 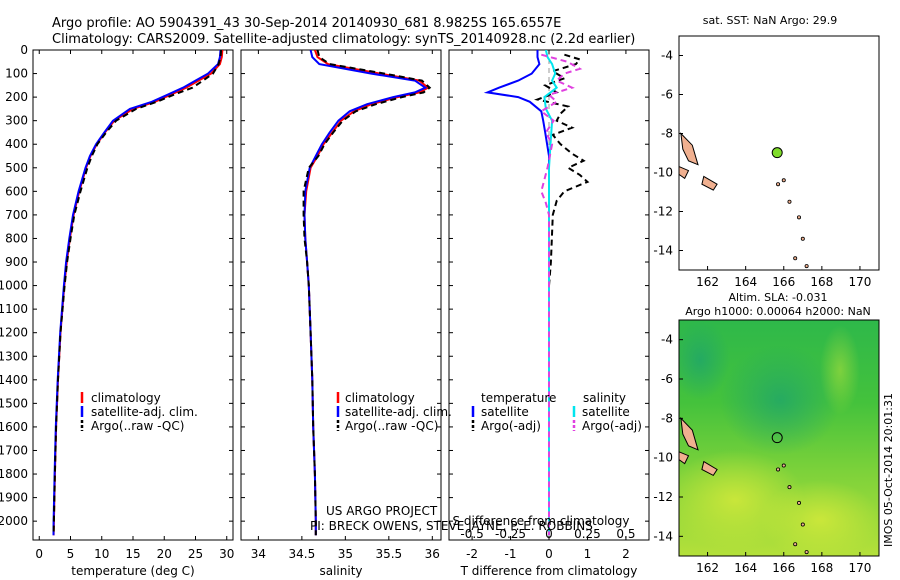 I want to click on difference-xlabel: T difference from climatology, so click(x=549, y=571).